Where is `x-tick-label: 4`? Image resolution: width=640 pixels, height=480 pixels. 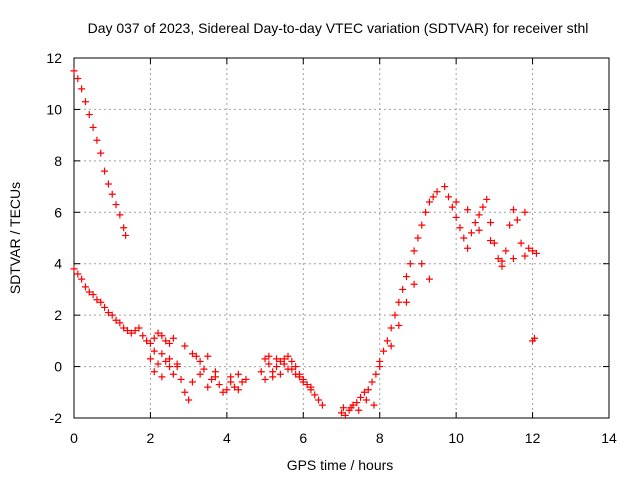
x-tick-label: 4 is located at coordinates (227, 438).